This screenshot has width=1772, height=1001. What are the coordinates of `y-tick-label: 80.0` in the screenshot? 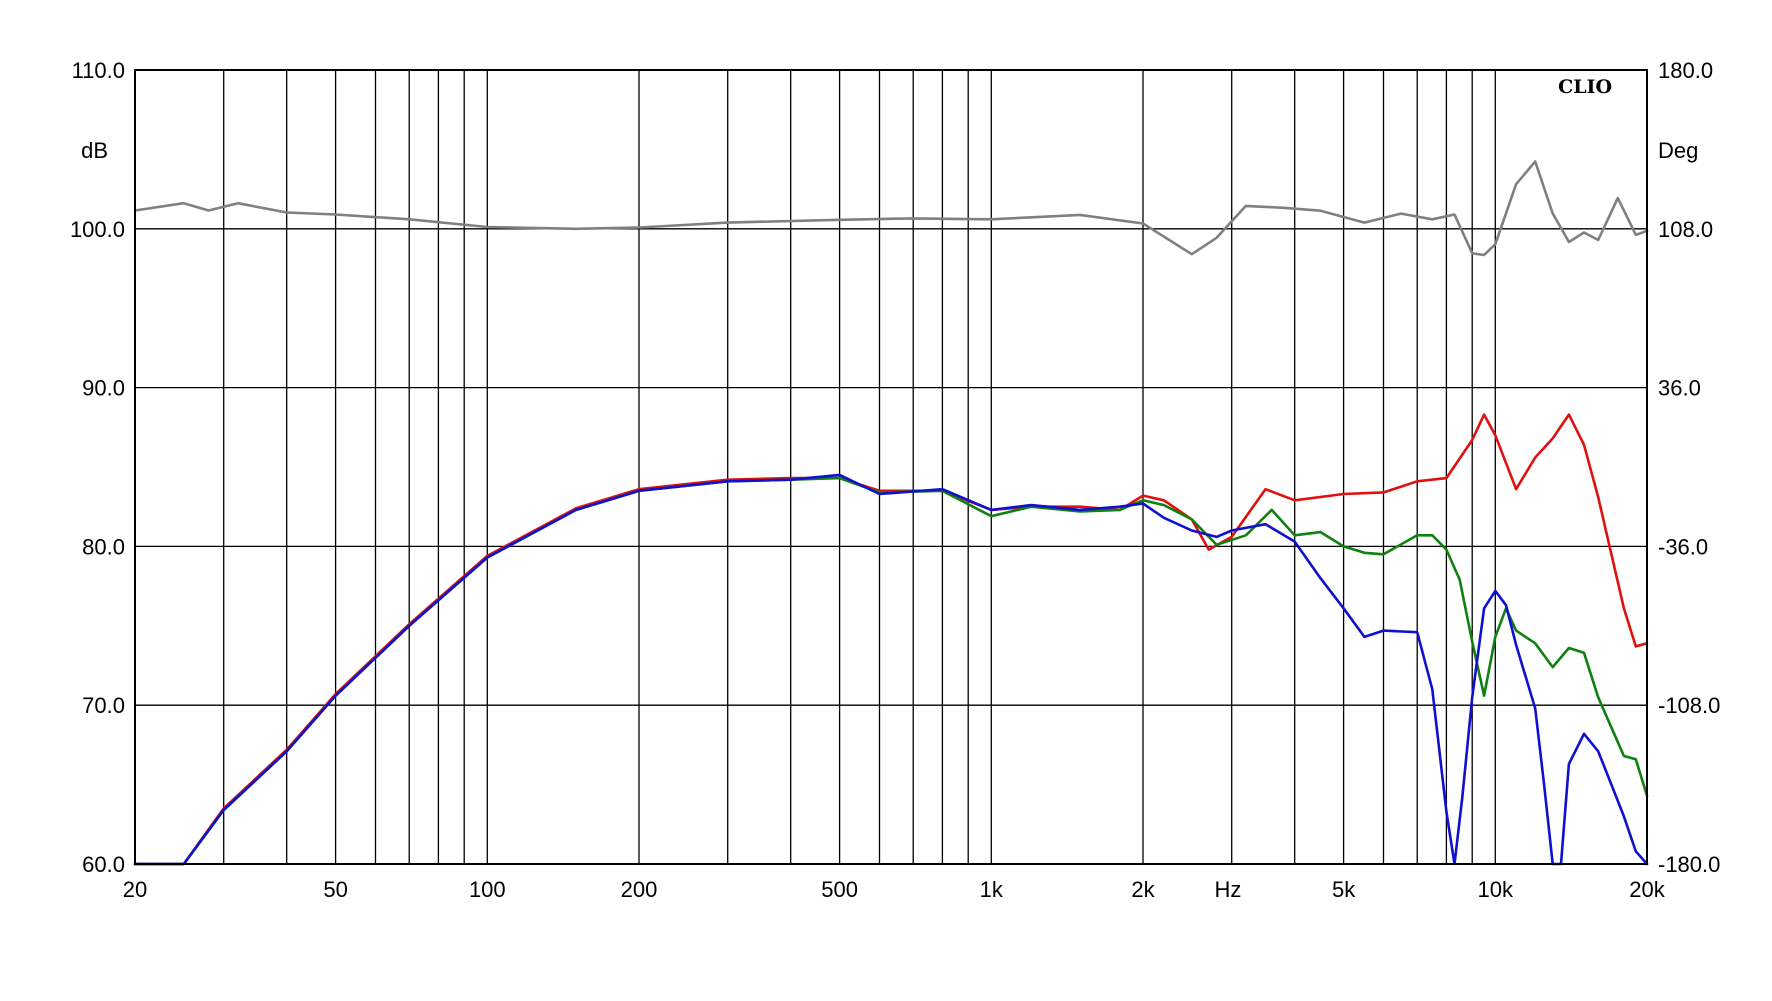 It's located at (103, 546).